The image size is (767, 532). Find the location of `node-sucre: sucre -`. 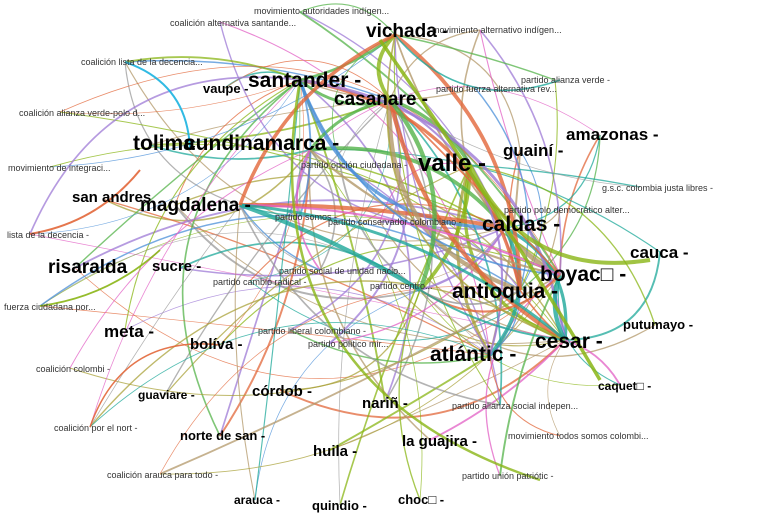

node-sucre: sucre - is located at coordinates (177, 266).